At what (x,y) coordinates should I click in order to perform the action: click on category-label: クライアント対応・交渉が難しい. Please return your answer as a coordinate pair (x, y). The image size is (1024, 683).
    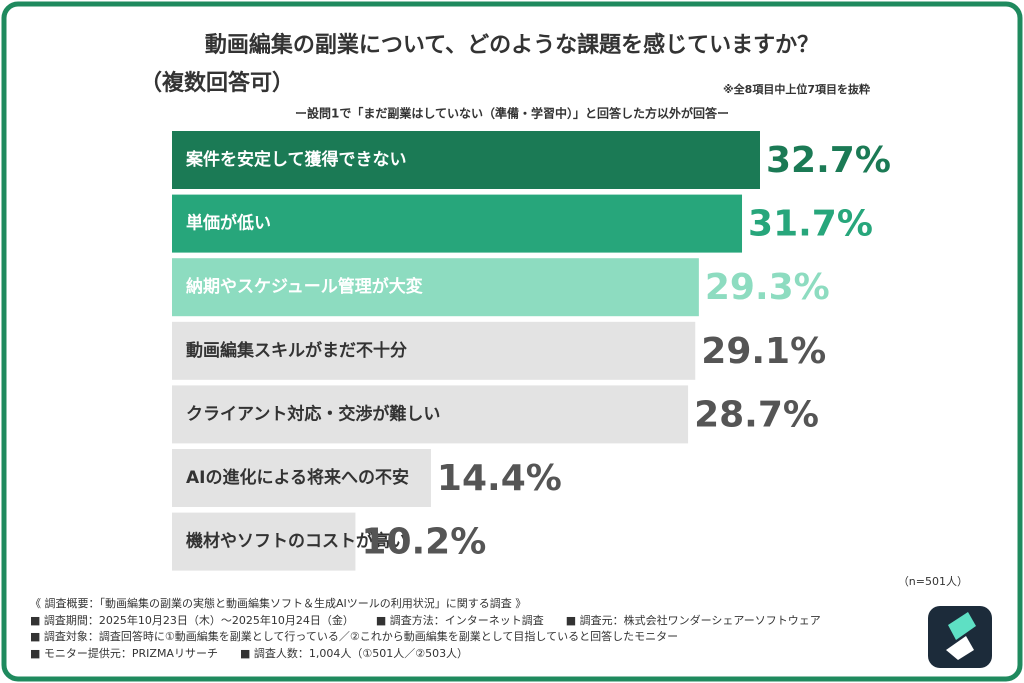
    Looking at the image, I should click on (313, 413).